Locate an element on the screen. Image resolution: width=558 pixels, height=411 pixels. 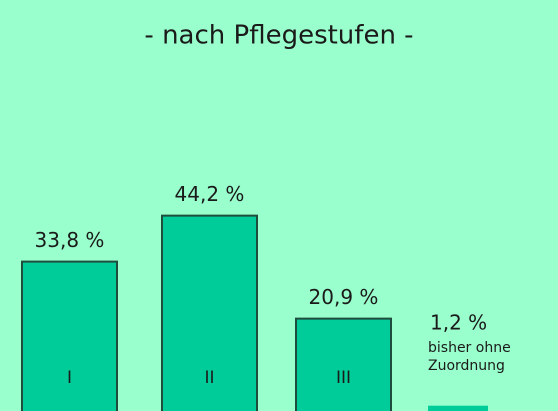
value-label: 20,9 % is located at coordinates (344, 297).